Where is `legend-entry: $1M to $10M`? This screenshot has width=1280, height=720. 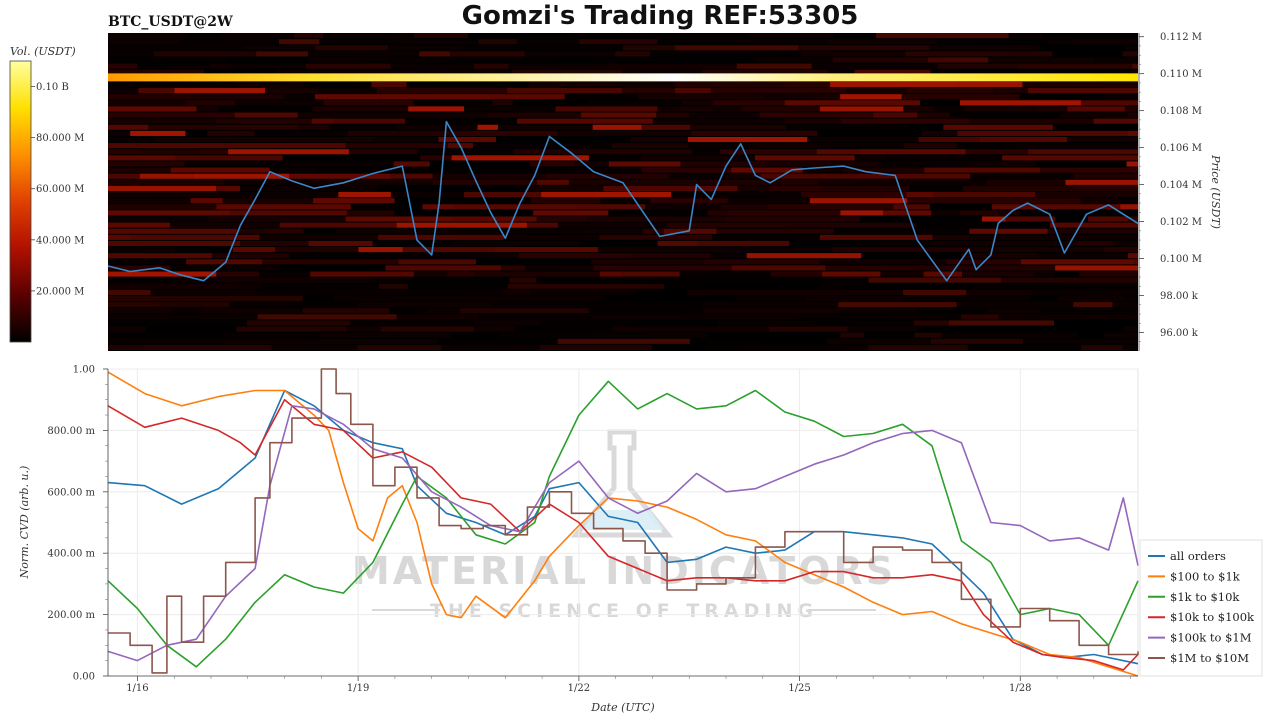 legend-entry: $1M to $10M is located at coordinates (1209, 658).